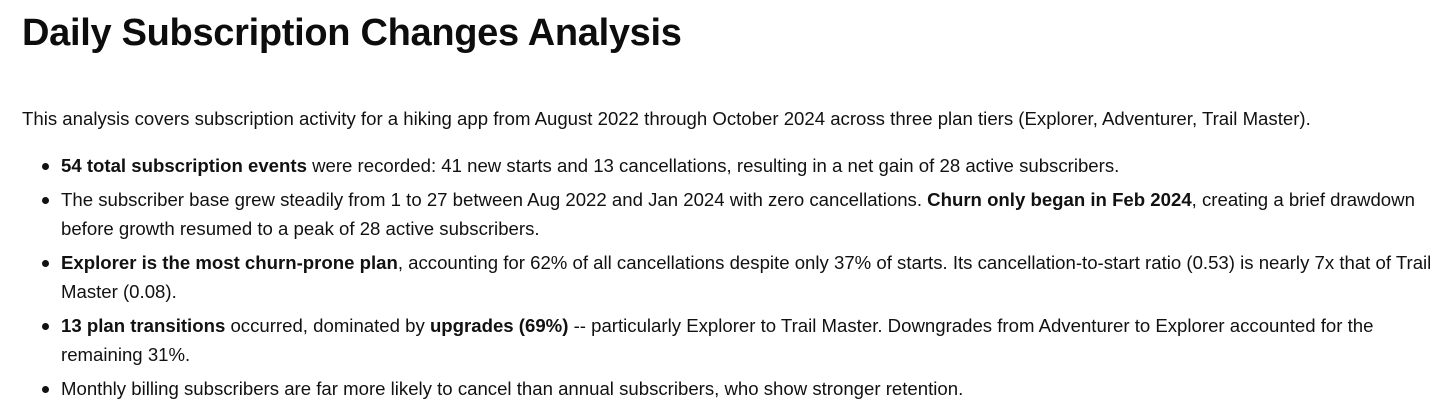 This screenshot has width=1456, height=411. What do you see at coordinates (499, 325) in the screenshot?
I see `bold-text: upgrades (69%)` at bounding box center [499, 325].